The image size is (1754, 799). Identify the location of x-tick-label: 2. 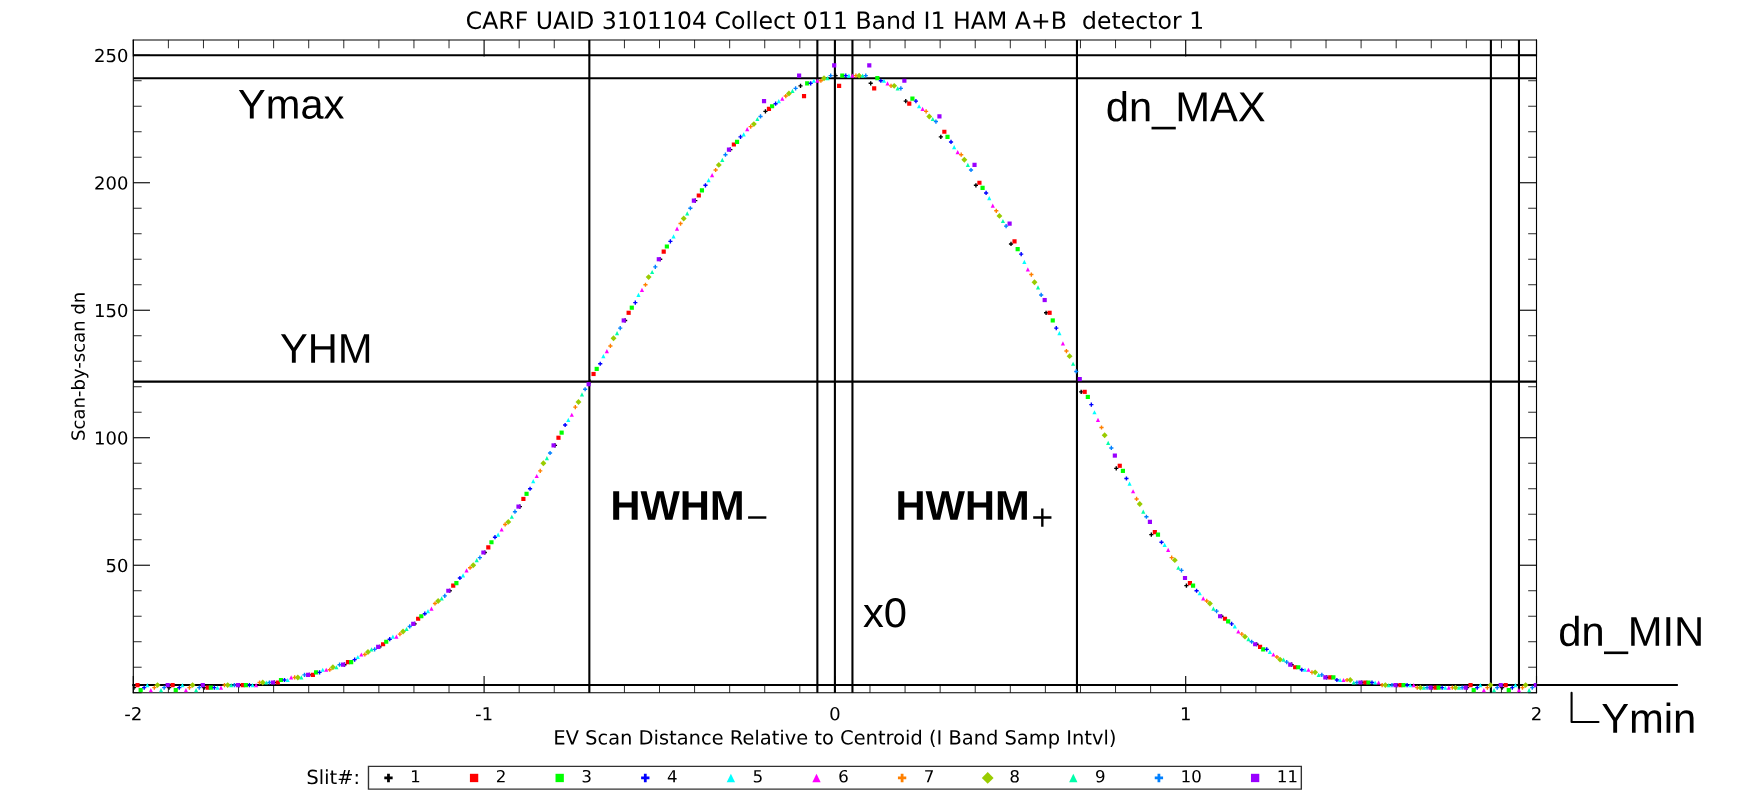
(1536, 713).